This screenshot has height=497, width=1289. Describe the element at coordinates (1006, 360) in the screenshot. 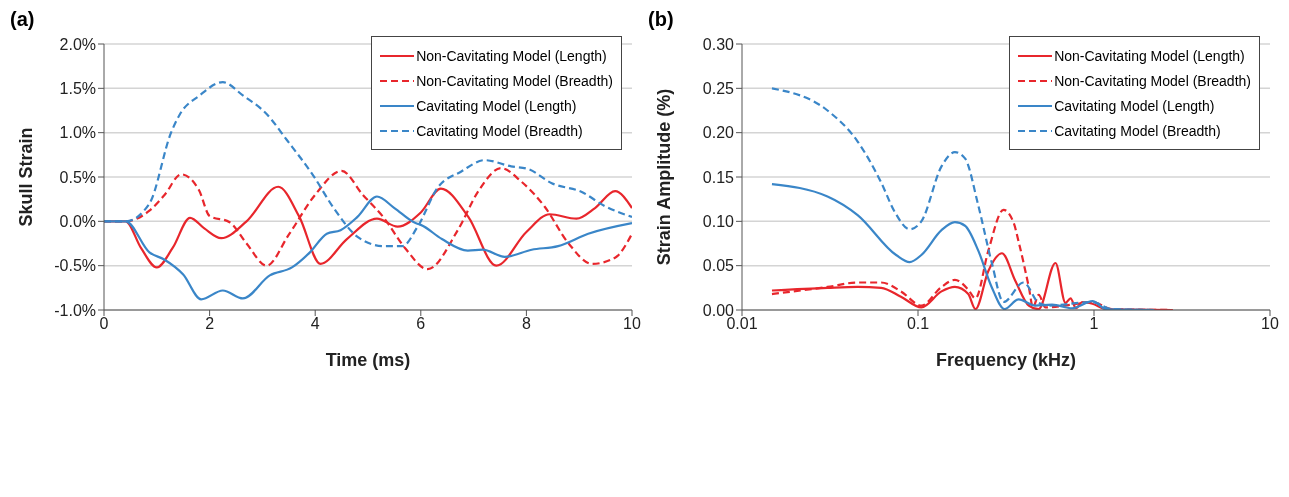

I see `x-axis-title: Frequency (kHz)` at that location.